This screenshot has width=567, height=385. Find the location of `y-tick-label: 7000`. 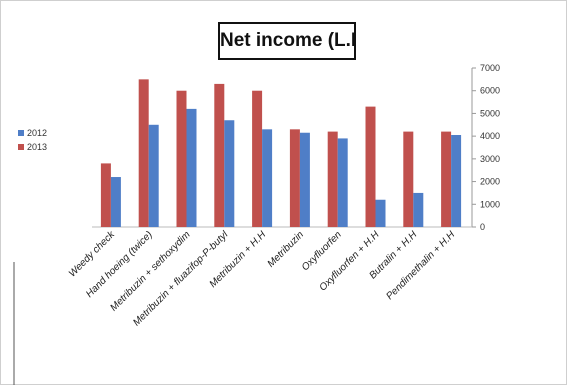

y-tick-label: 7000 is located at coordinates (490, 68).